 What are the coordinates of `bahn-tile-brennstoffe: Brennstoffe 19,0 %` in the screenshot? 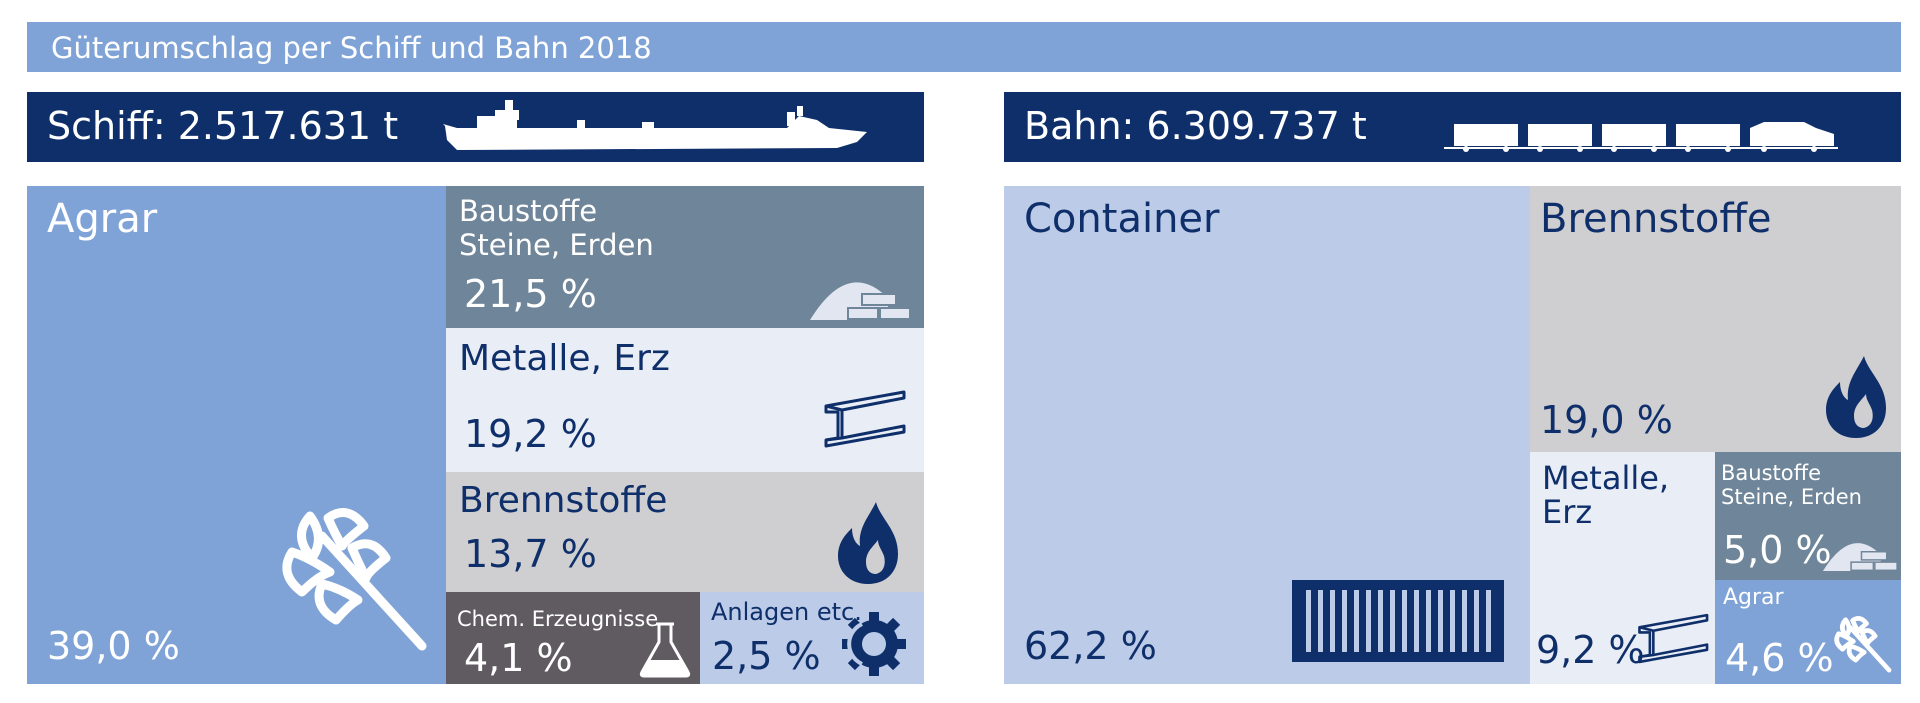 It's located at (1715, 319).